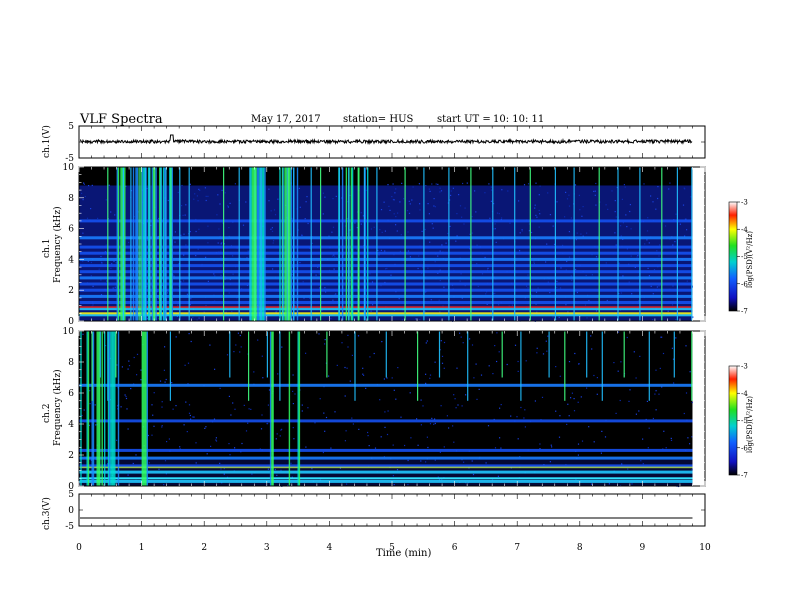  I want to click on x-tick-label: 2, so click(204, 548).